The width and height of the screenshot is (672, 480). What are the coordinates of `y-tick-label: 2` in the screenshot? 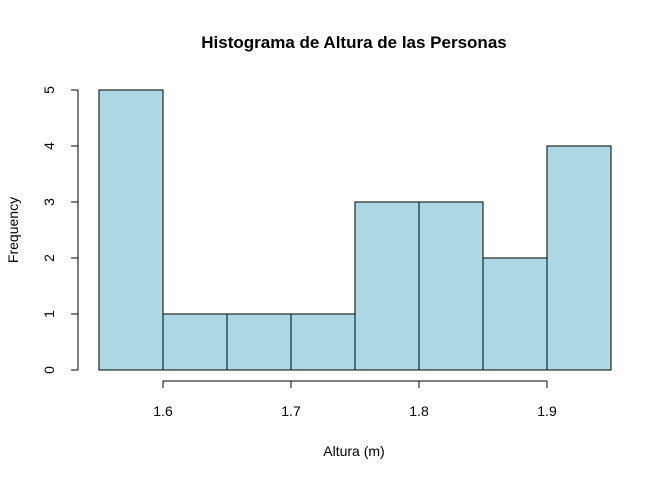 It's located at (49, 258).